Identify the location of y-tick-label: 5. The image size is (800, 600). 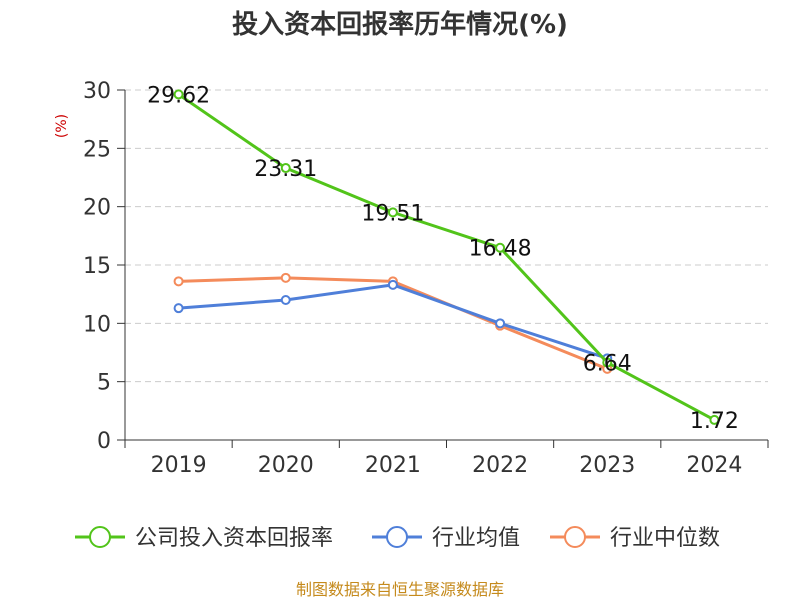
(104, 383).